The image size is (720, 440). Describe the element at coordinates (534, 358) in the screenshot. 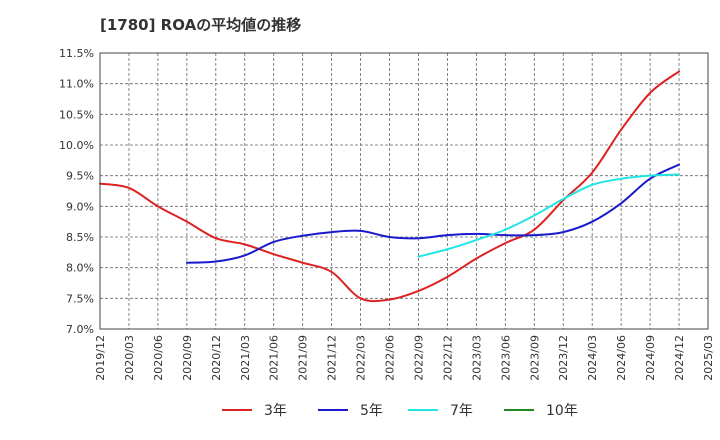

I see `x-tick-label: 2023/09` at that location.